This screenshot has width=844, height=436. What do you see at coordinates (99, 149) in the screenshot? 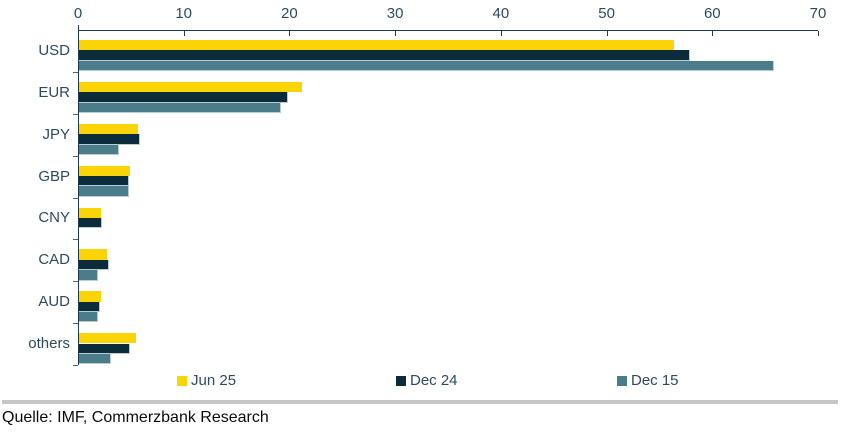
I see `bar-dec15-JPY` at bounding box center [99, 149].